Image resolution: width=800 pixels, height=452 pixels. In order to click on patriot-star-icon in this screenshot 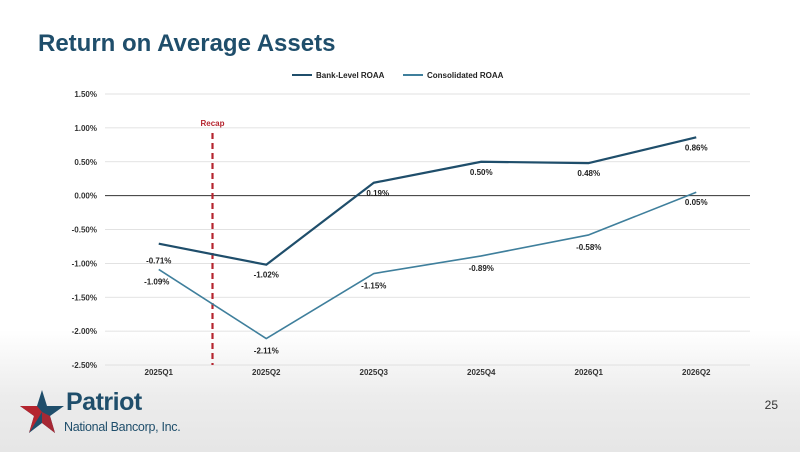, I will do `click(42, 411)`.